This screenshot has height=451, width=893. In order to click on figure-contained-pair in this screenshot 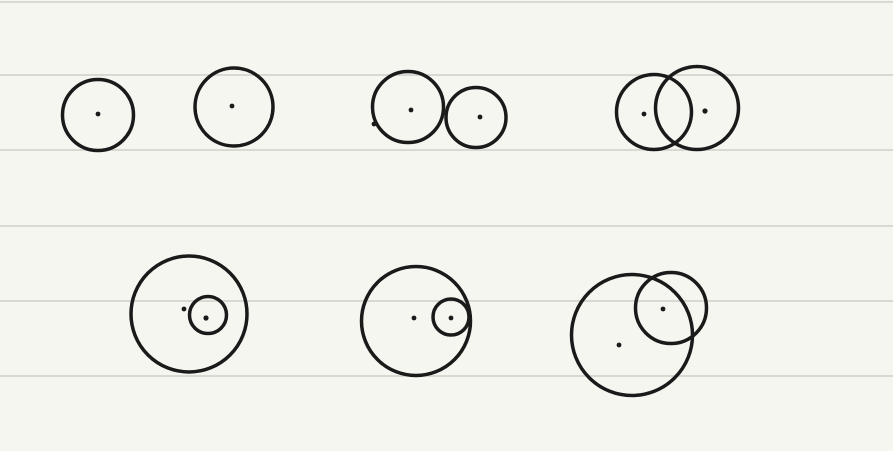, I will do `click(189, 314)`.